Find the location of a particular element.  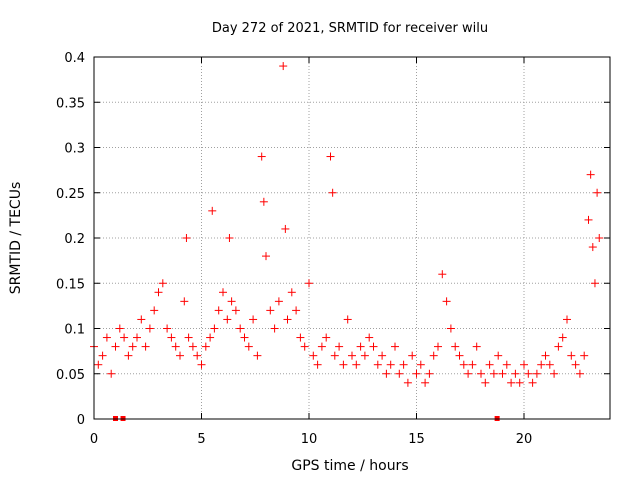

y-tick-label: 0.05 is located at coordinates (70, 375).